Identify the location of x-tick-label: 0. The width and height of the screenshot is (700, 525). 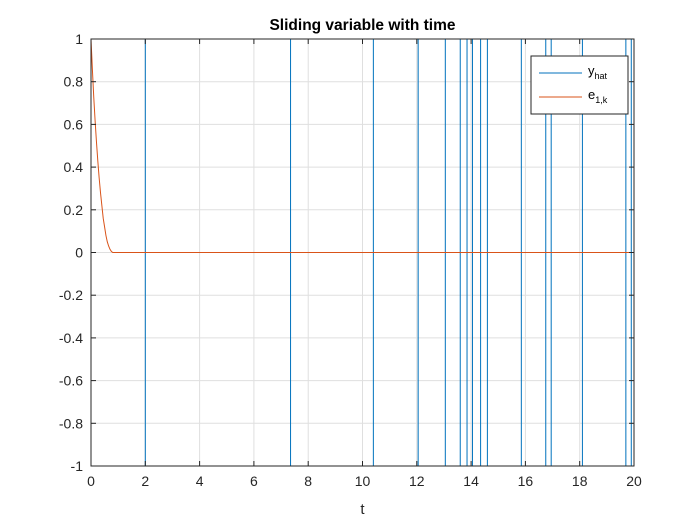
(91, 481).